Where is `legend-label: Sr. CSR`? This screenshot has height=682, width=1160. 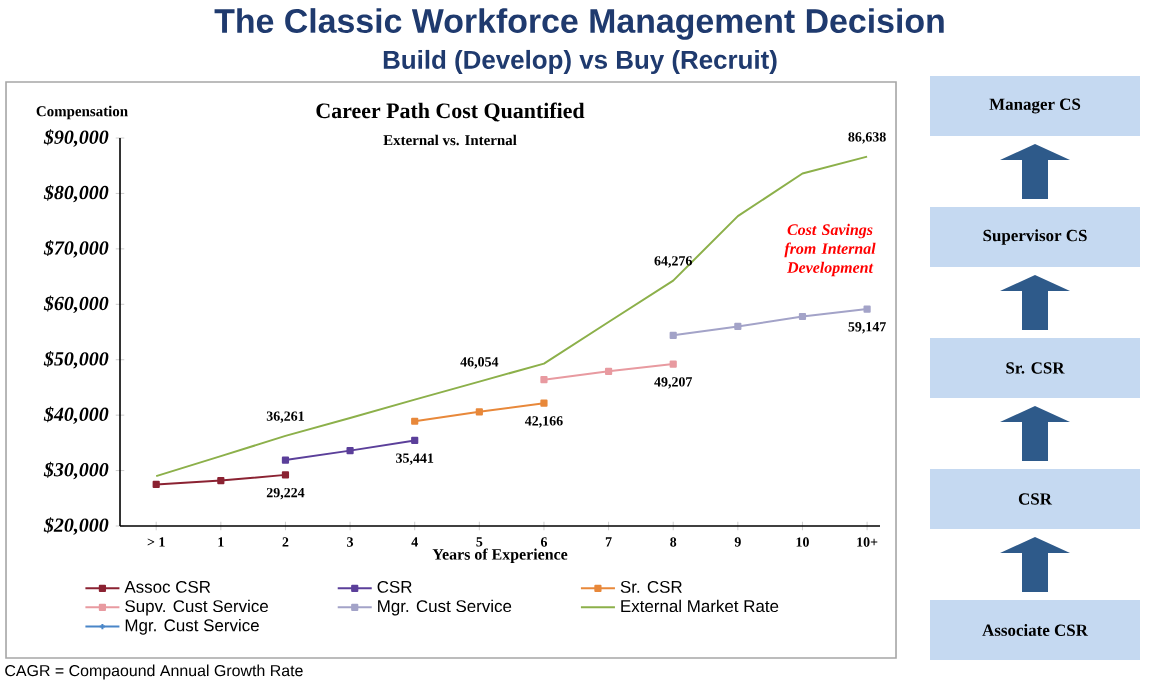 legend-label: Sr. CSR is located at coordinates (651, 586).